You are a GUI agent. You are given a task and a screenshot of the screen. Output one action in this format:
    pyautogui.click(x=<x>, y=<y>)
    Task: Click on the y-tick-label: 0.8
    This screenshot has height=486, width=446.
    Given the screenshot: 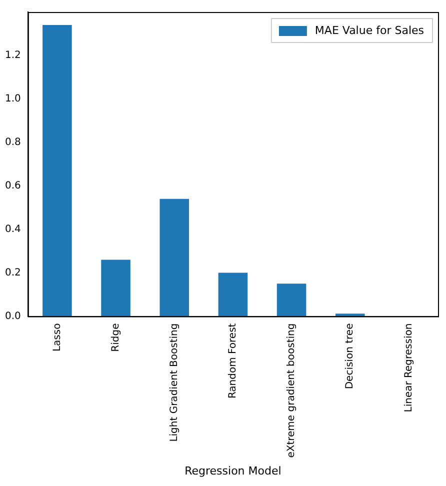 What is the action you would take?
    pyautogui.click(x=12, y=142)
    